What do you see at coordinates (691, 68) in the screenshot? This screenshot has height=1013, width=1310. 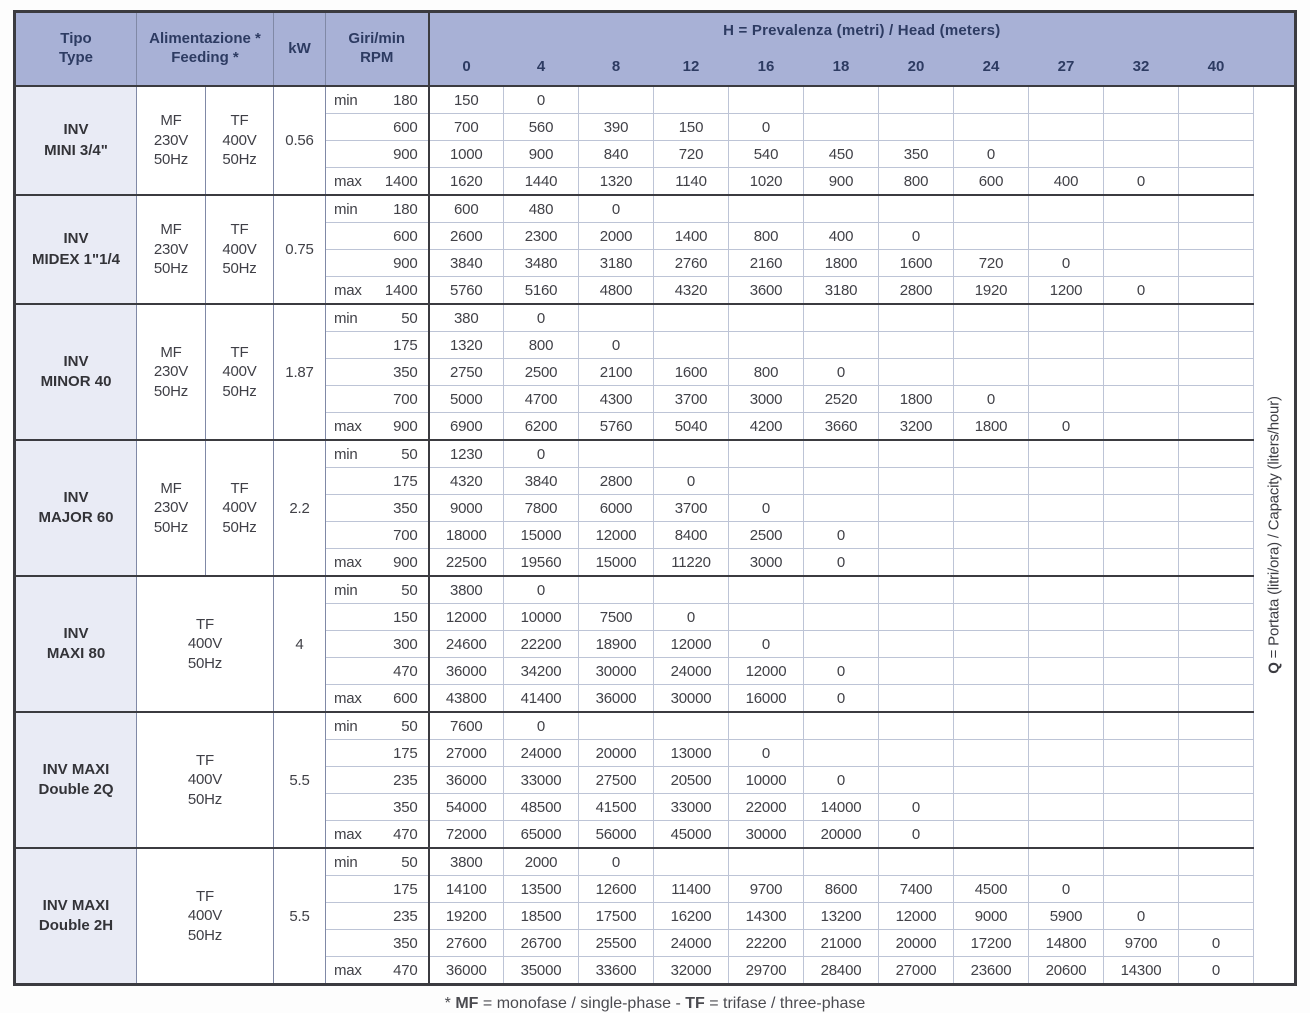 I see `head-col-12: 12` at bounding box center [691, 68].